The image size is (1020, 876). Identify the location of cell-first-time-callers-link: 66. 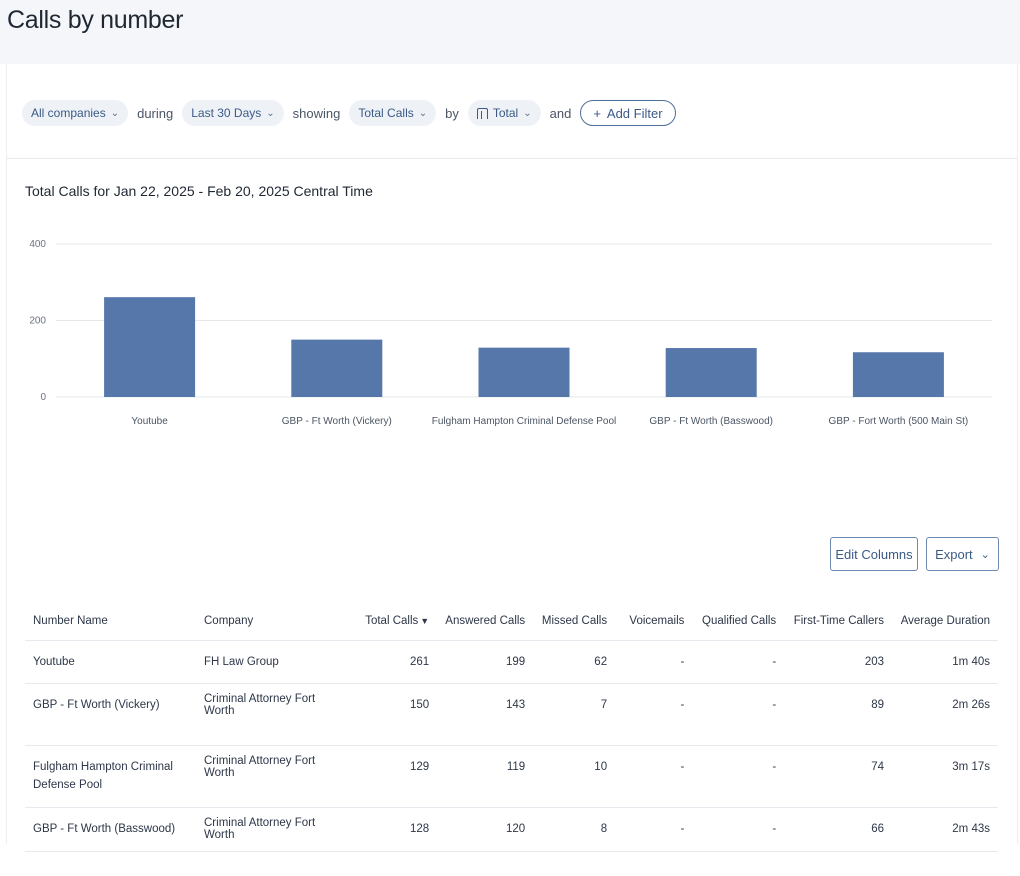
(838, 829).